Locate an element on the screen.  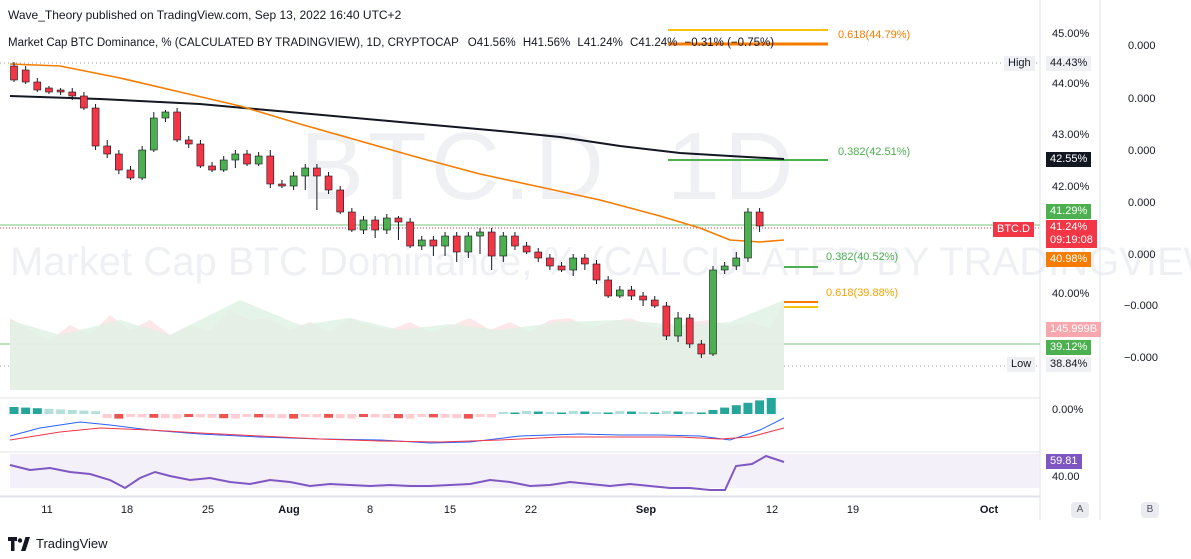
fib-mid-label: 0.382(42.51%) is located at coordinates (874, 152).